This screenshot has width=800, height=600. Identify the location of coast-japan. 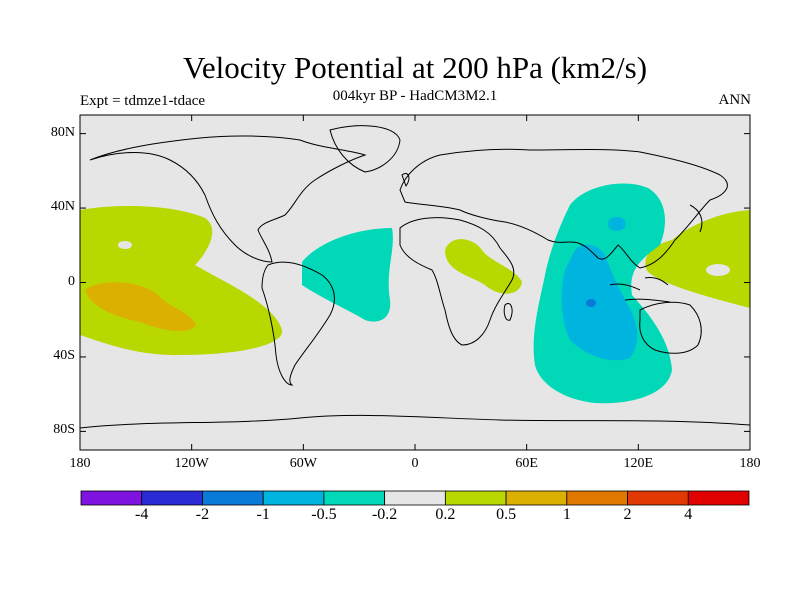
(696, 218).